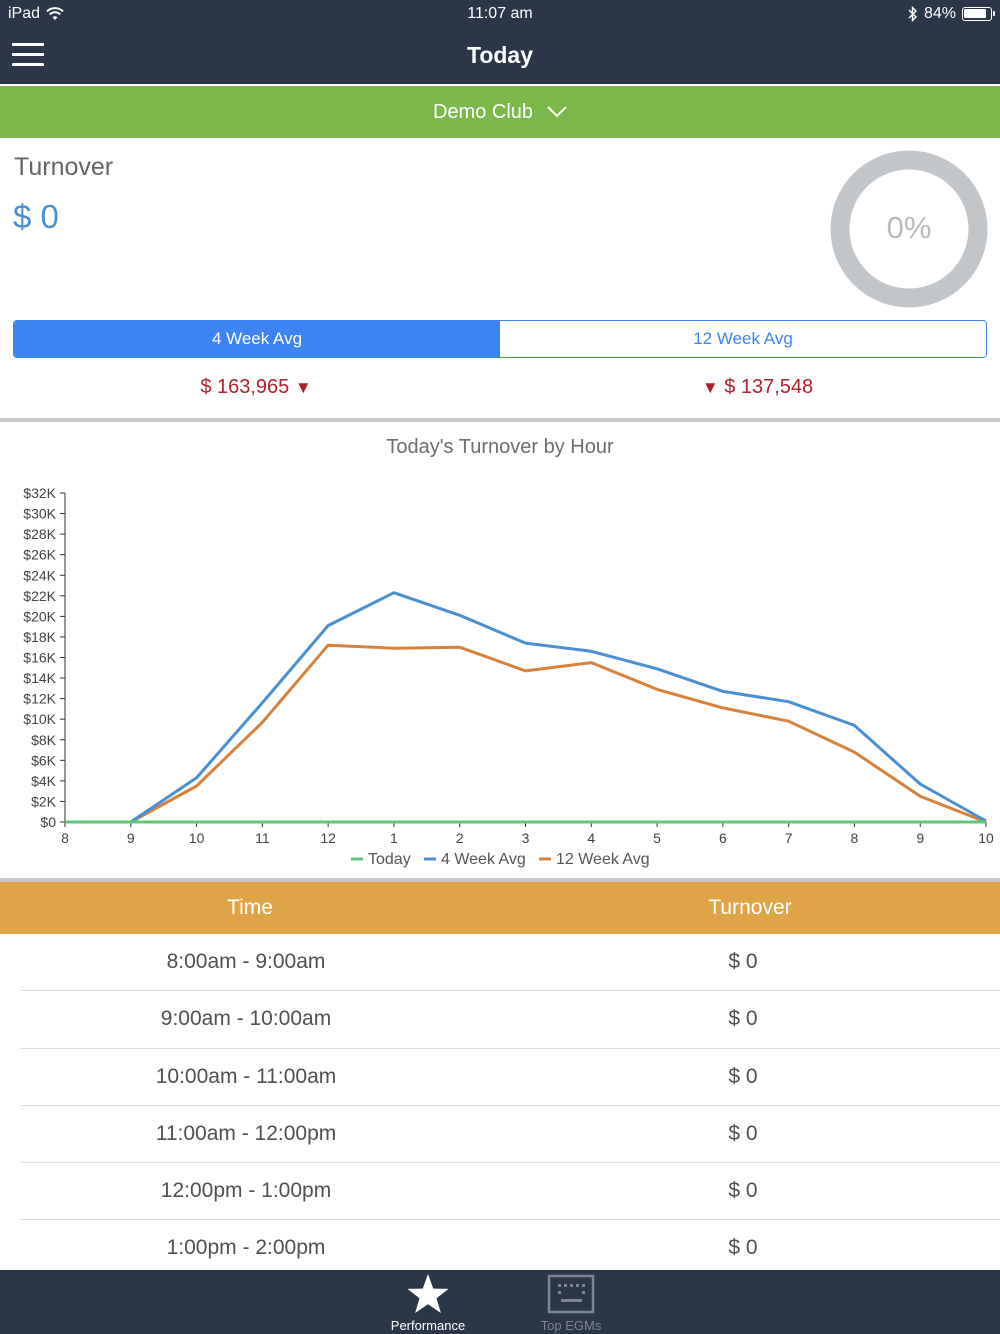 The height and width of the screenshot is (1334, 1000). I want to click on column-header-time: Time, so click(250, 907).